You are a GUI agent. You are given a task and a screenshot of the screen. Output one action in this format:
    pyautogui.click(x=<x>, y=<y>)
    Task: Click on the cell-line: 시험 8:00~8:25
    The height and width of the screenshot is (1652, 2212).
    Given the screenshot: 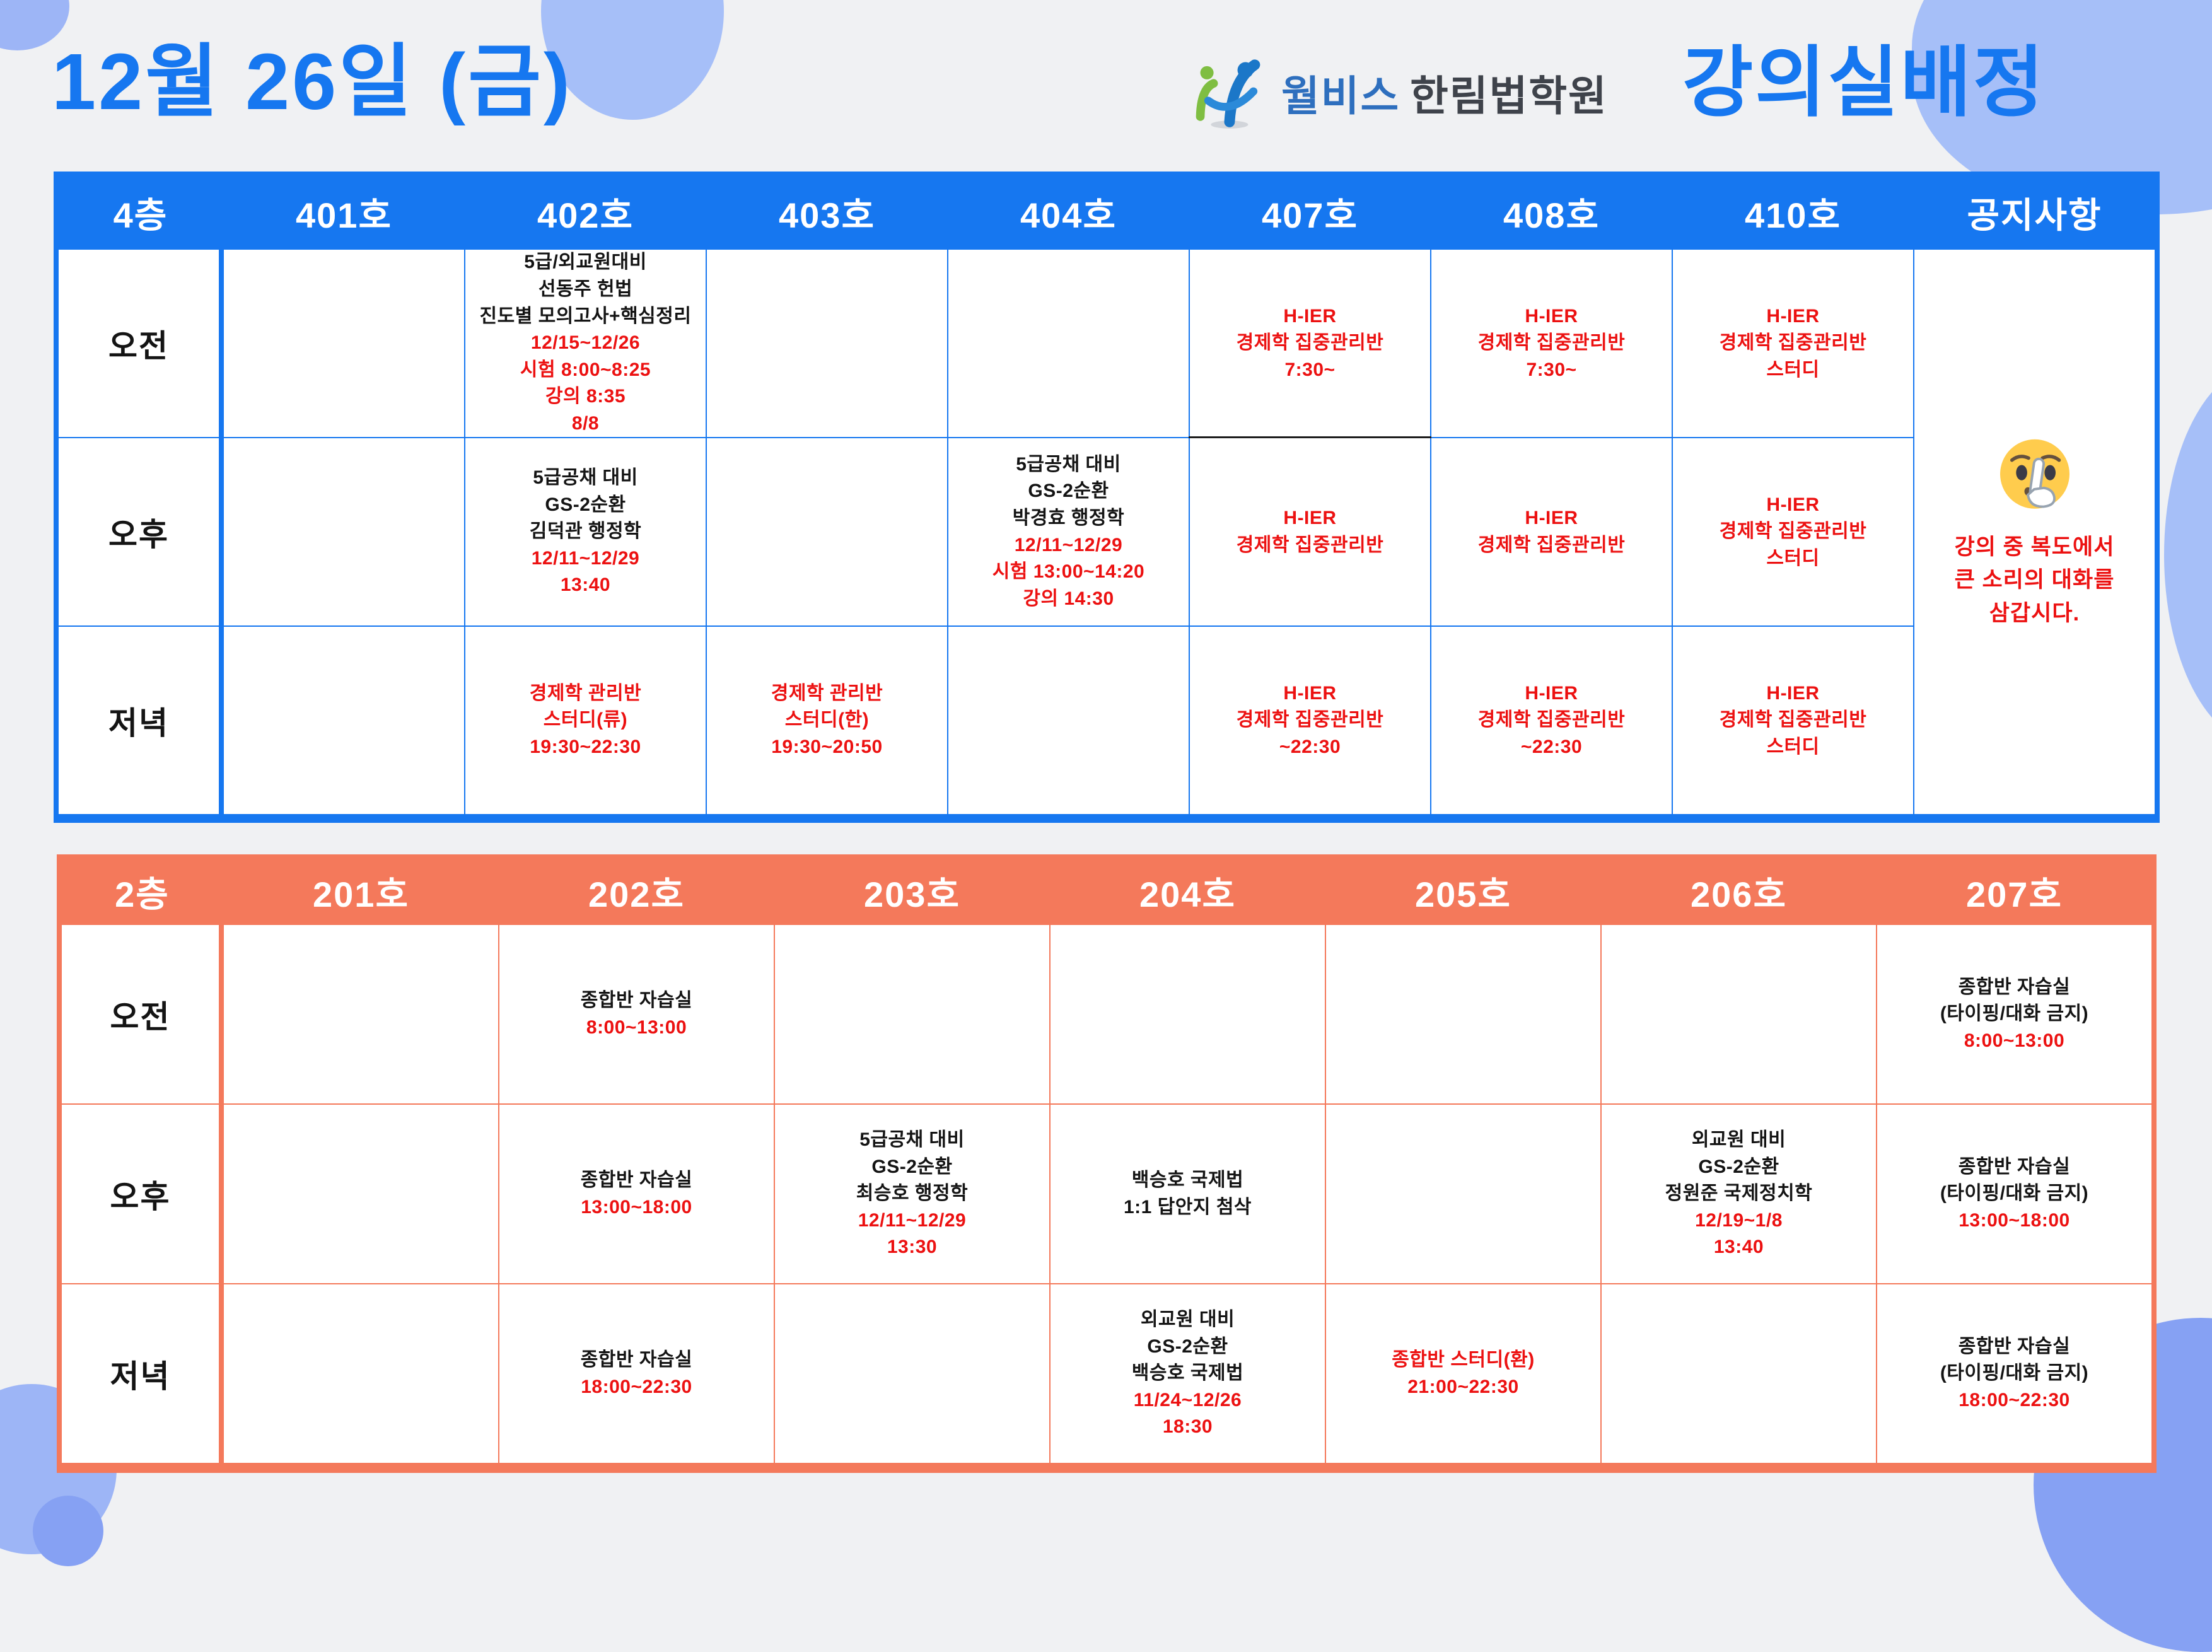 What is the action you would take?
    pyautogui.click(x=585, y=369)
    